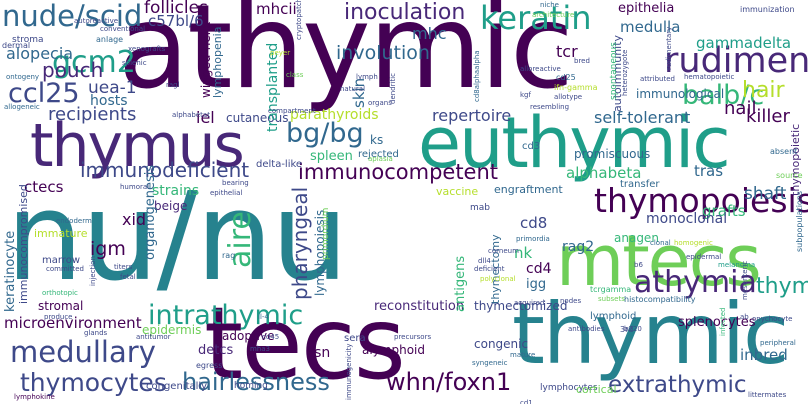  What do you see at coordinates (709, 171) in the screenshot?
I see `word-tras: tras` at bounding box center [709, 171].